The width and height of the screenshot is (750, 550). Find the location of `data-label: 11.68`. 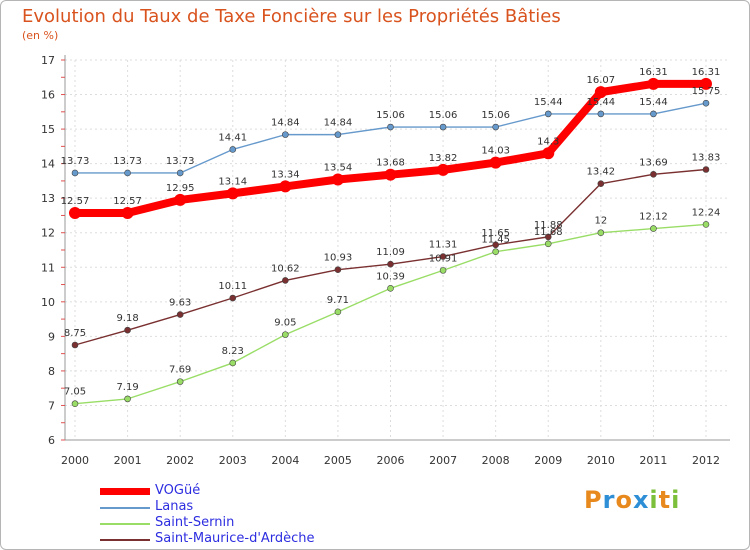

data-label: 11.68 is located at coordinates (548, 232).